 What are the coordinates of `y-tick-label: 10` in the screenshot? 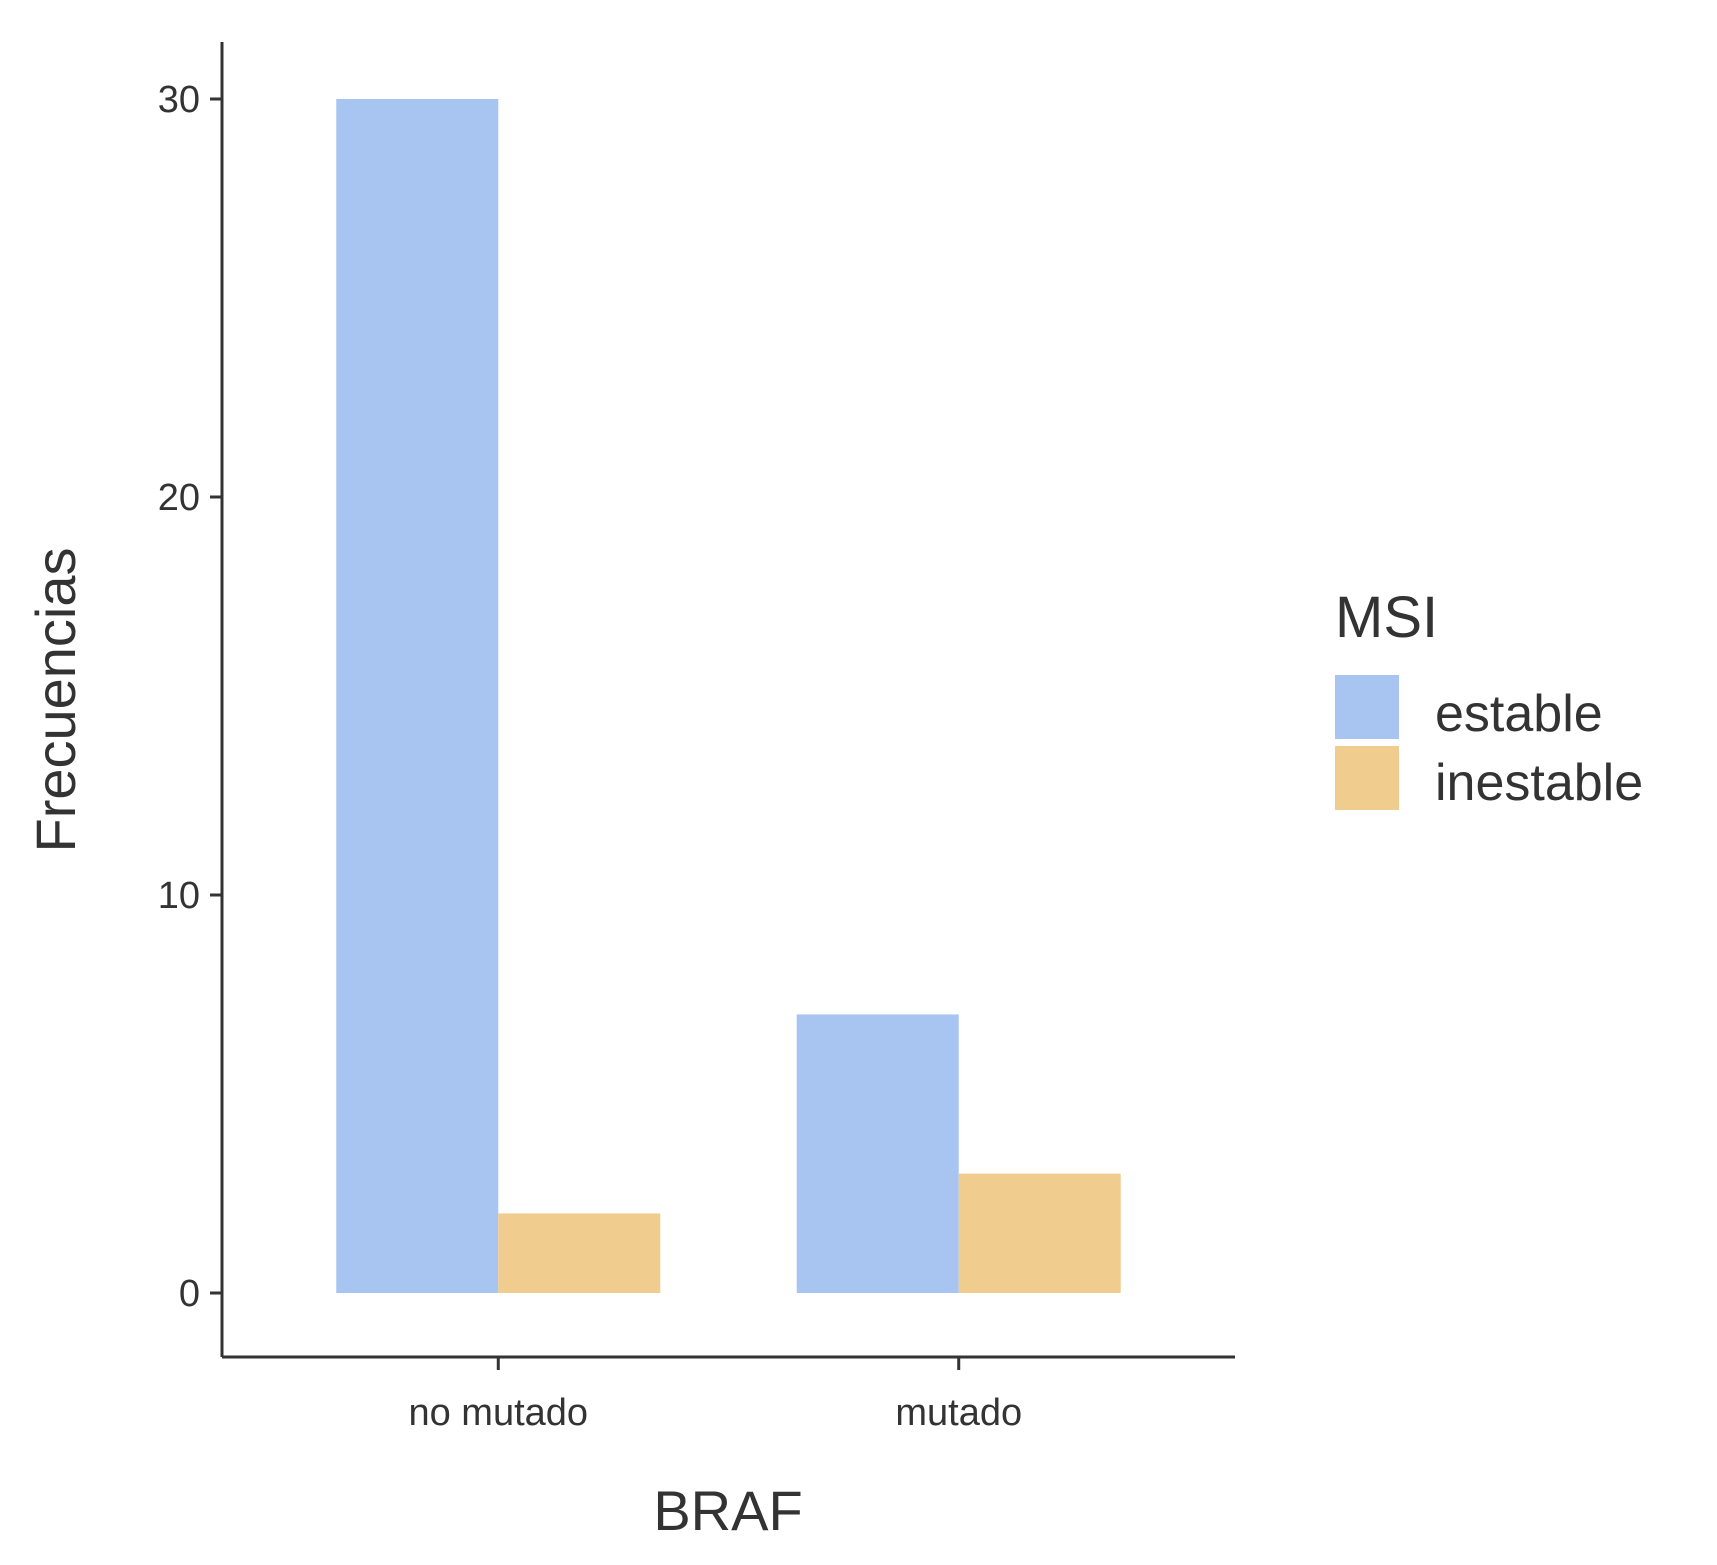 It's located at (179, 896).